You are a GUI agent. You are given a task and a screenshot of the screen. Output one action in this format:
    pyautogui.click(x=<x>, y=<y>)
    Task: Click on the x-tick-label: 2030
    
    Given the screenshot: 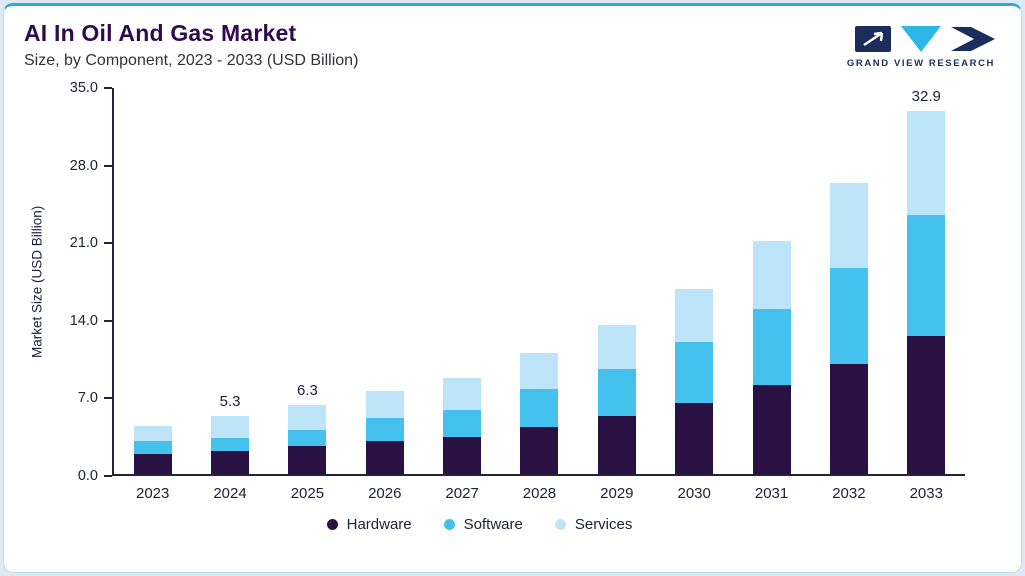 What is the action you would take?
    pyautogui.click(x=694, y=493)
    